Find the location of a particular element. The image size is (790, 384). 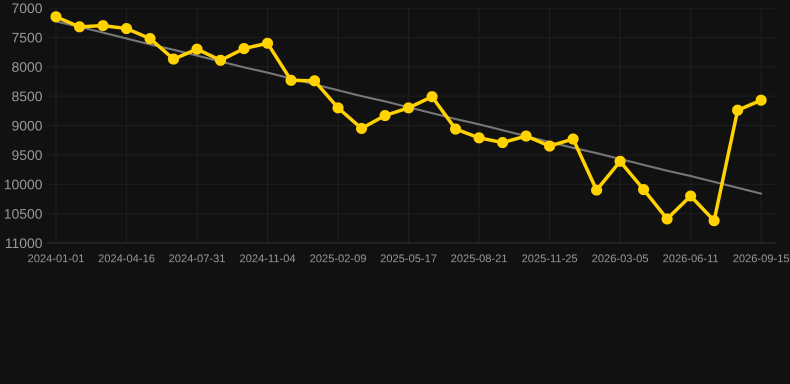

y-tick-label: 7000 is located at coordinates (27, 8).